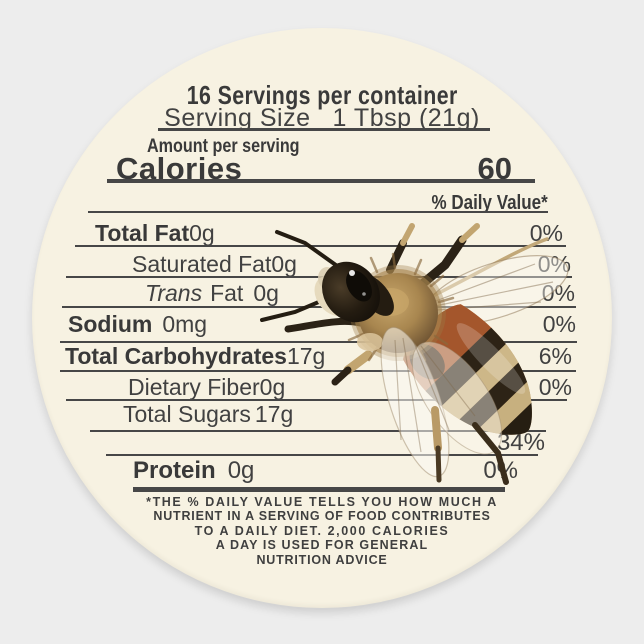 This screenshot has width=644, height=644. I want to click on row-sodium: Sodium 0mg 0%, so click(322, 324).